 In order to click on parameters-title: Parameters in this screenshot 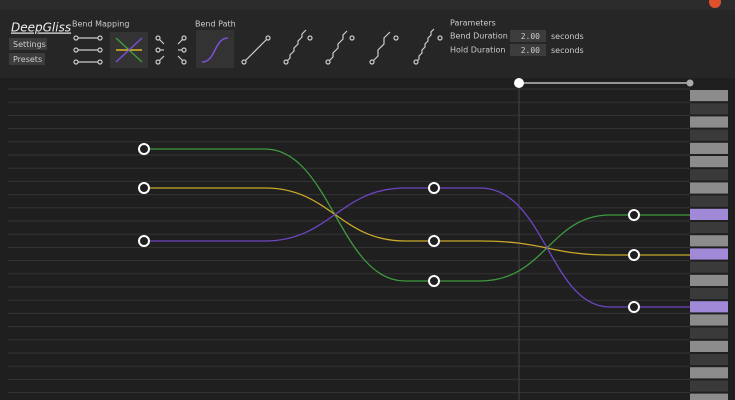, I will do `click(473, 23)`.